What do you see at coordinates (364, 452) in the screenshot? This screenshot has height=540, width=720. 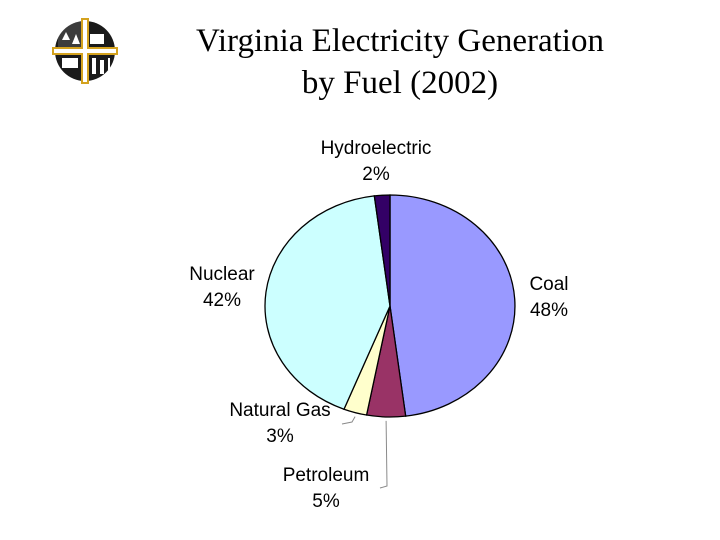 I see `leader-lines` at bounding box center [364, 452].